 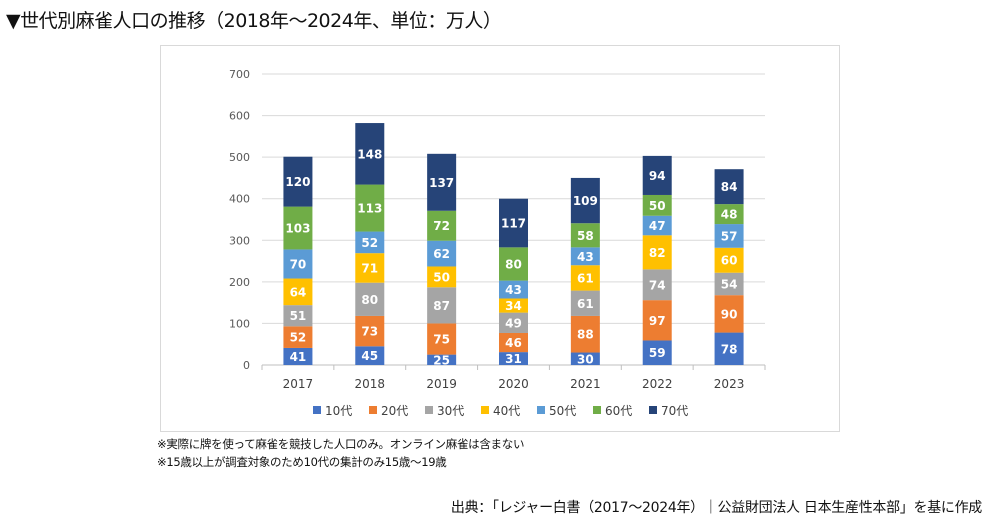 I want to click on data-label: 51, so click(x=298, y=316).